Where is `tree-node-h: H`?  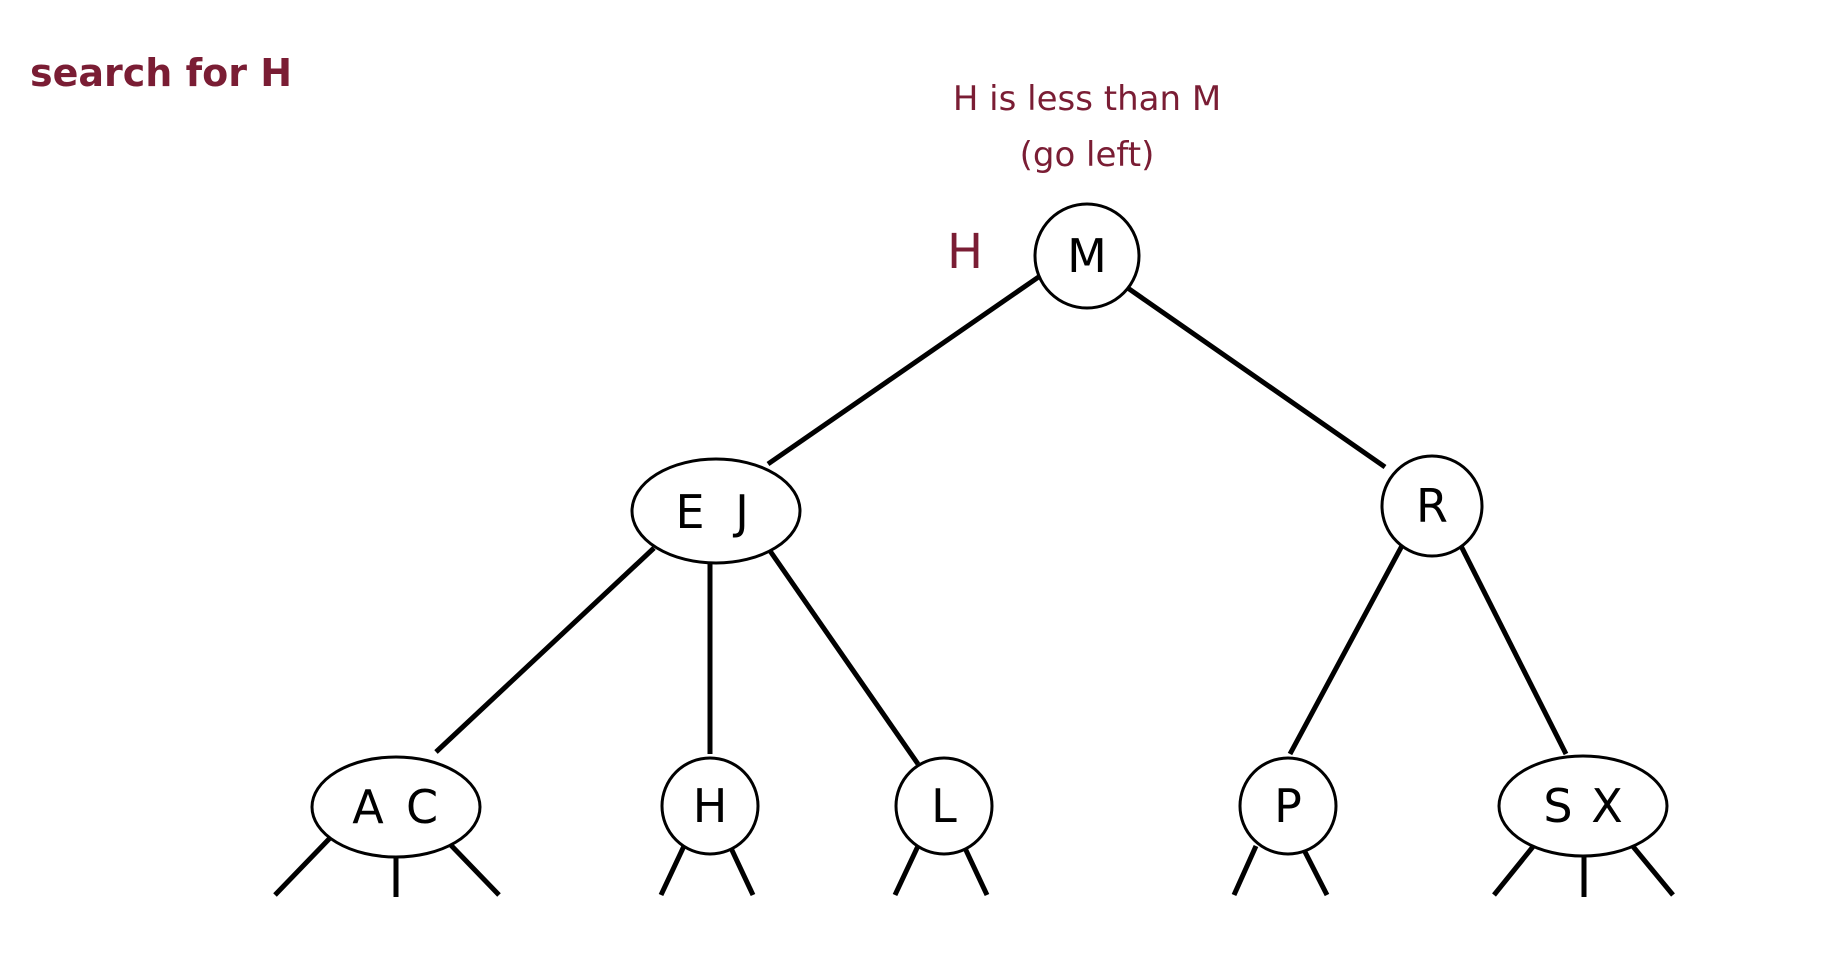 tree-node-h: H is located at coordinates (710, 806).